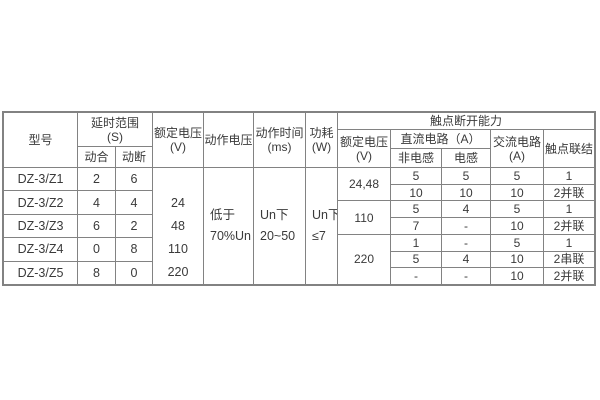 This screenshot has height=400, width=600. I want to click on rated-voltage-right-label: 额定电压, so click(363, 141).